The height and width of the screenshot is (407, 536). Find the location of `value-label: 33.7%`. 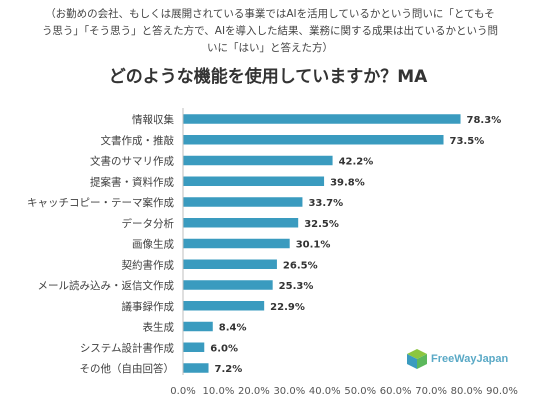

value-label: 33.7% is located at coordinates (325, 203).